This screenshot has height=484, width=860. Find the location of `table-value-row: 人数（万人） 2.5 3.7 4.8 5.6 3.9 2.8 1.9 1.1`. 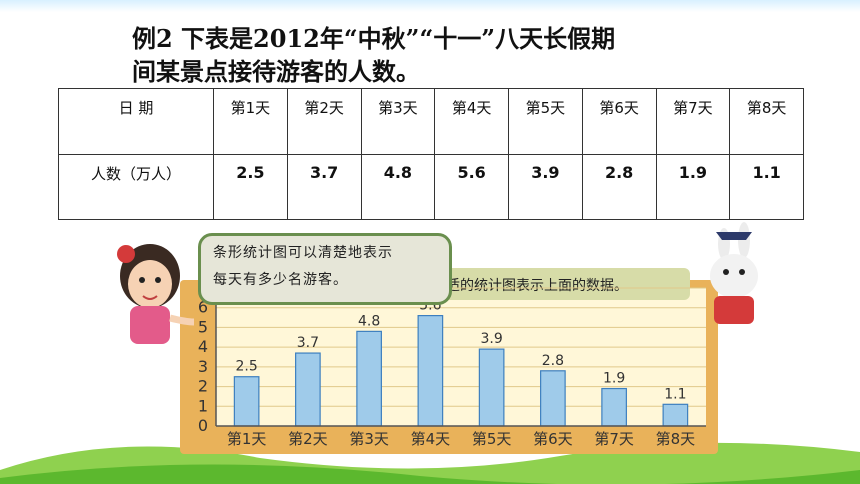

table-value-row: 人数（万人） 2.5 3.7 4.8 5.6 3.9 2.8 1.9 1.1 is located at coordinates (431, 186).